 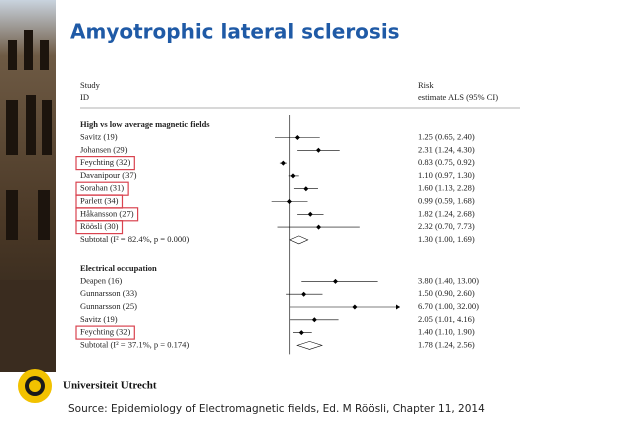 I want to click on slide-title: Amyotrophic lateral sclerosis, so click(x=235, y=32).